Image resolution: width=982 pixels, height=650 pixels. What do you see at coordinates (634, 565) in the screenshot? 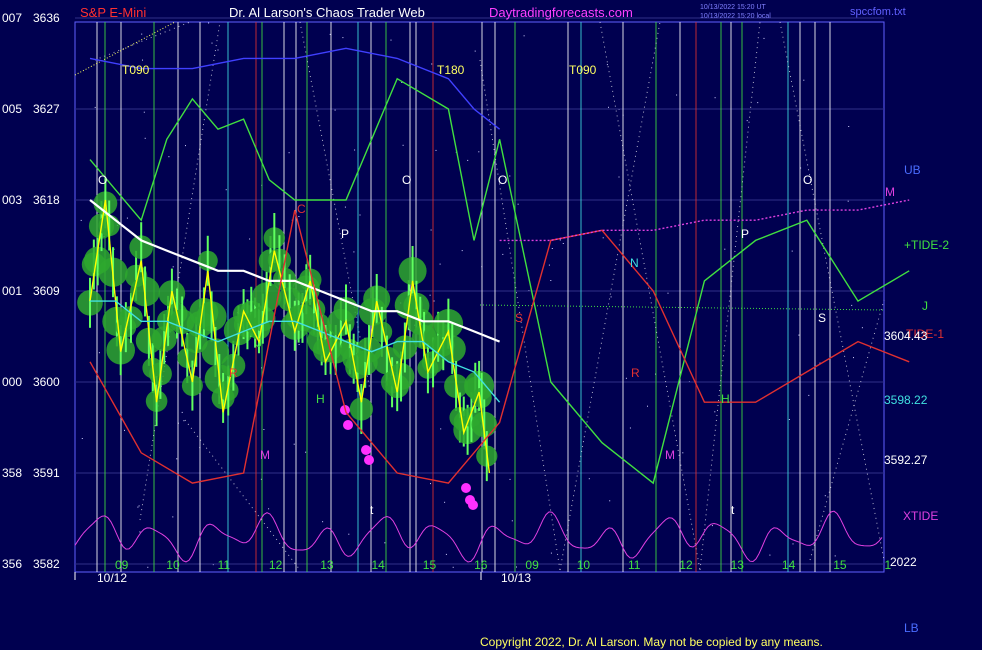
I see `x-hour-label: 11` at bounding box center [634, 565].